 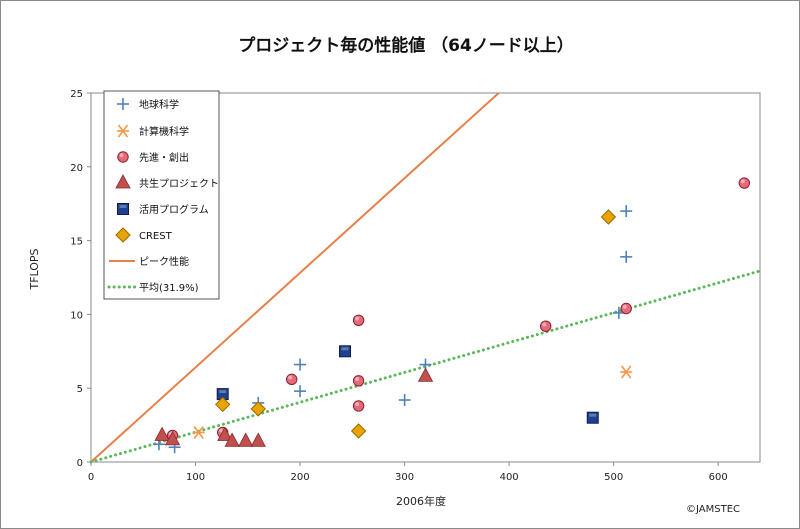 I want to click on legend-marker-star, so click(x=123, y=131).